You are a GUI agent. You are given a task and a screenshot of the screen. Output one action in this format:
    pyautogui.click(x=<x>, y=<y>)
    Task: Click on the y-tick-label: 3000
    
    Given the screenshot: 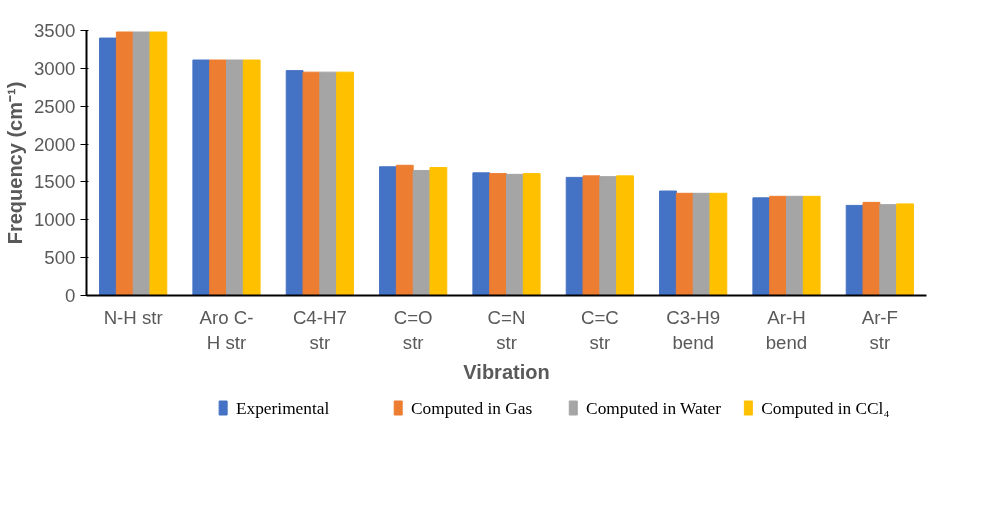 What is the action you would take?
    pyautogui.click(x=55, y=68)
    